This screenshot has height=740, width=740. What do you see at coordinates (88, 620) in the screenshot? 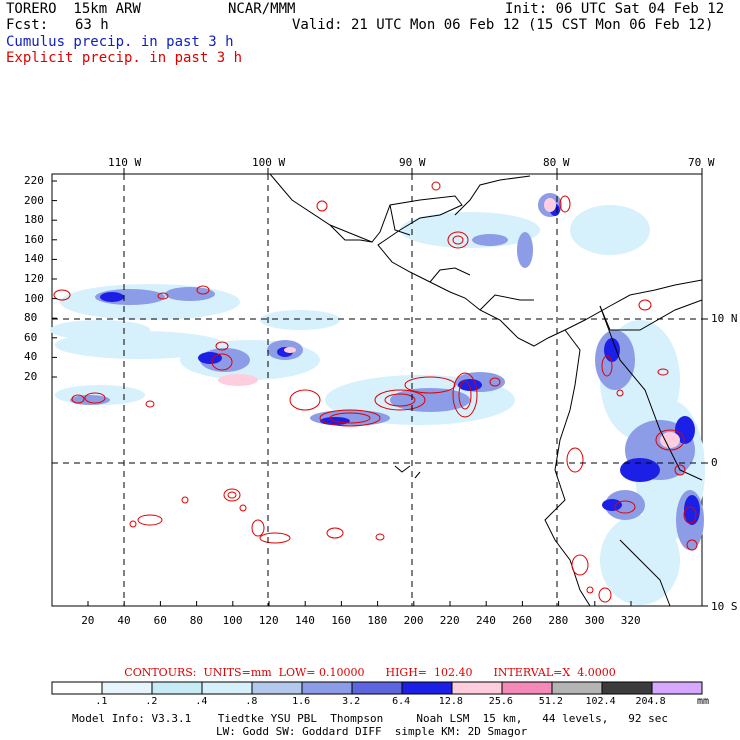
I see `x-tick-label: 20` at bounding box center [88, 620].